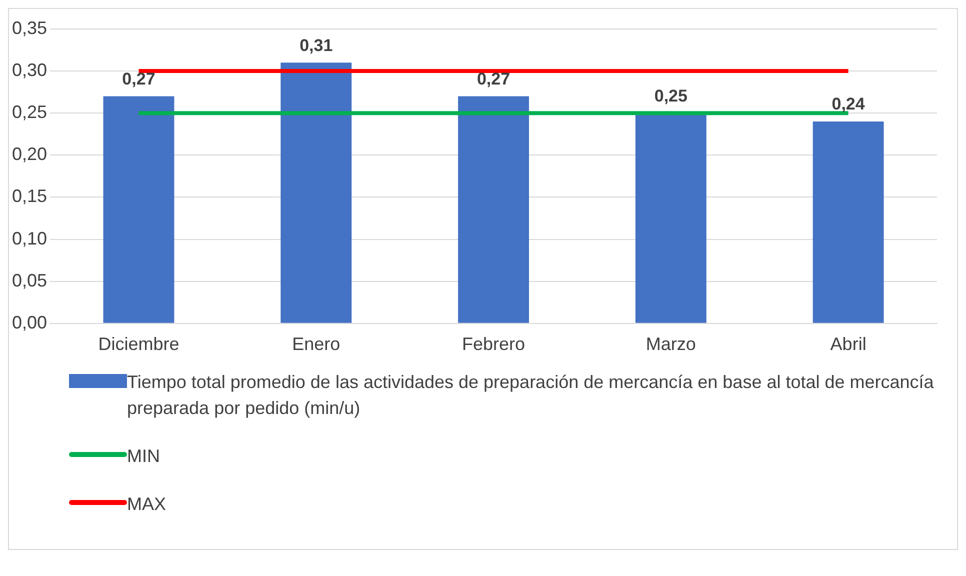 This screenshot has width=966, height=576. I want to click on legend-label: MIN, so click(143, 456).